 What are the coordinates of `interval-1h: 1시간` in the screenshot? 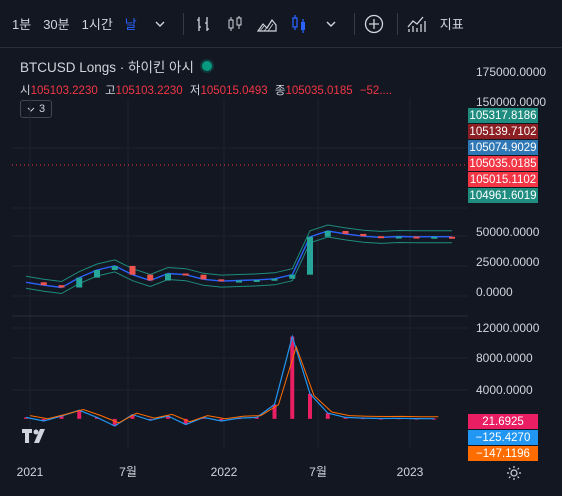 It's located at (97, 24).